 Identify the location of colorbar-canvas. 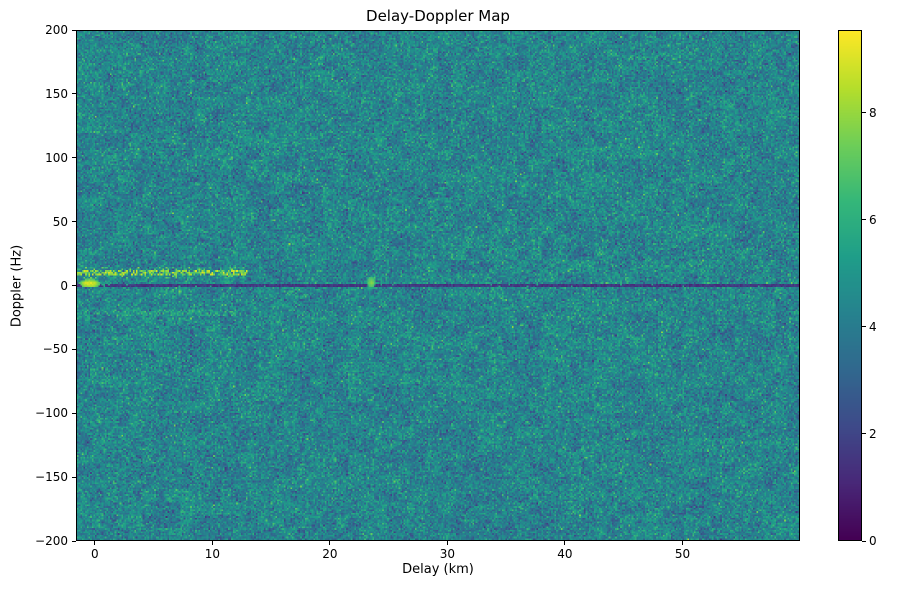
(850, 285).